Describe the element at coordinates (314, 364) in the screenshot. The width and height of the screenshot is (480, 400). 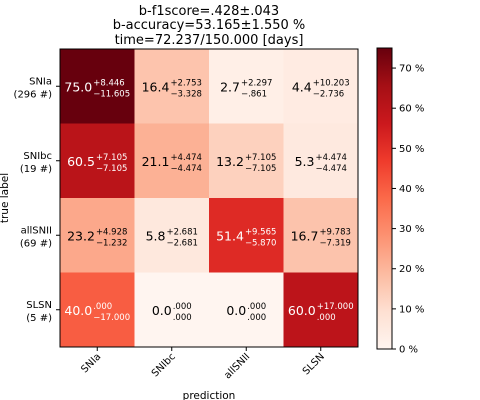
I see `x-tick-label: SLSN` at that location.